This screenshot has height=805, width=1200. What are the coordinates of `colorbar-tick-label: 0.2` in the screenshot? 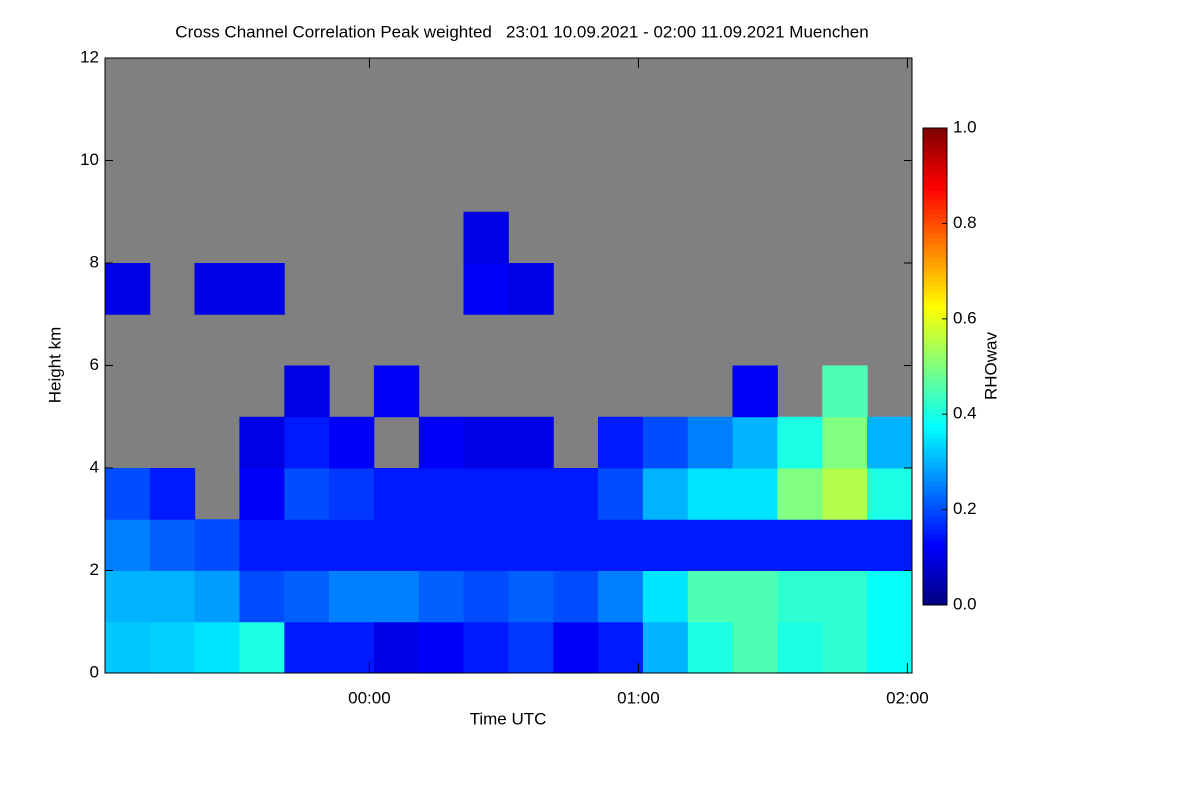 It's located at (965, 508).